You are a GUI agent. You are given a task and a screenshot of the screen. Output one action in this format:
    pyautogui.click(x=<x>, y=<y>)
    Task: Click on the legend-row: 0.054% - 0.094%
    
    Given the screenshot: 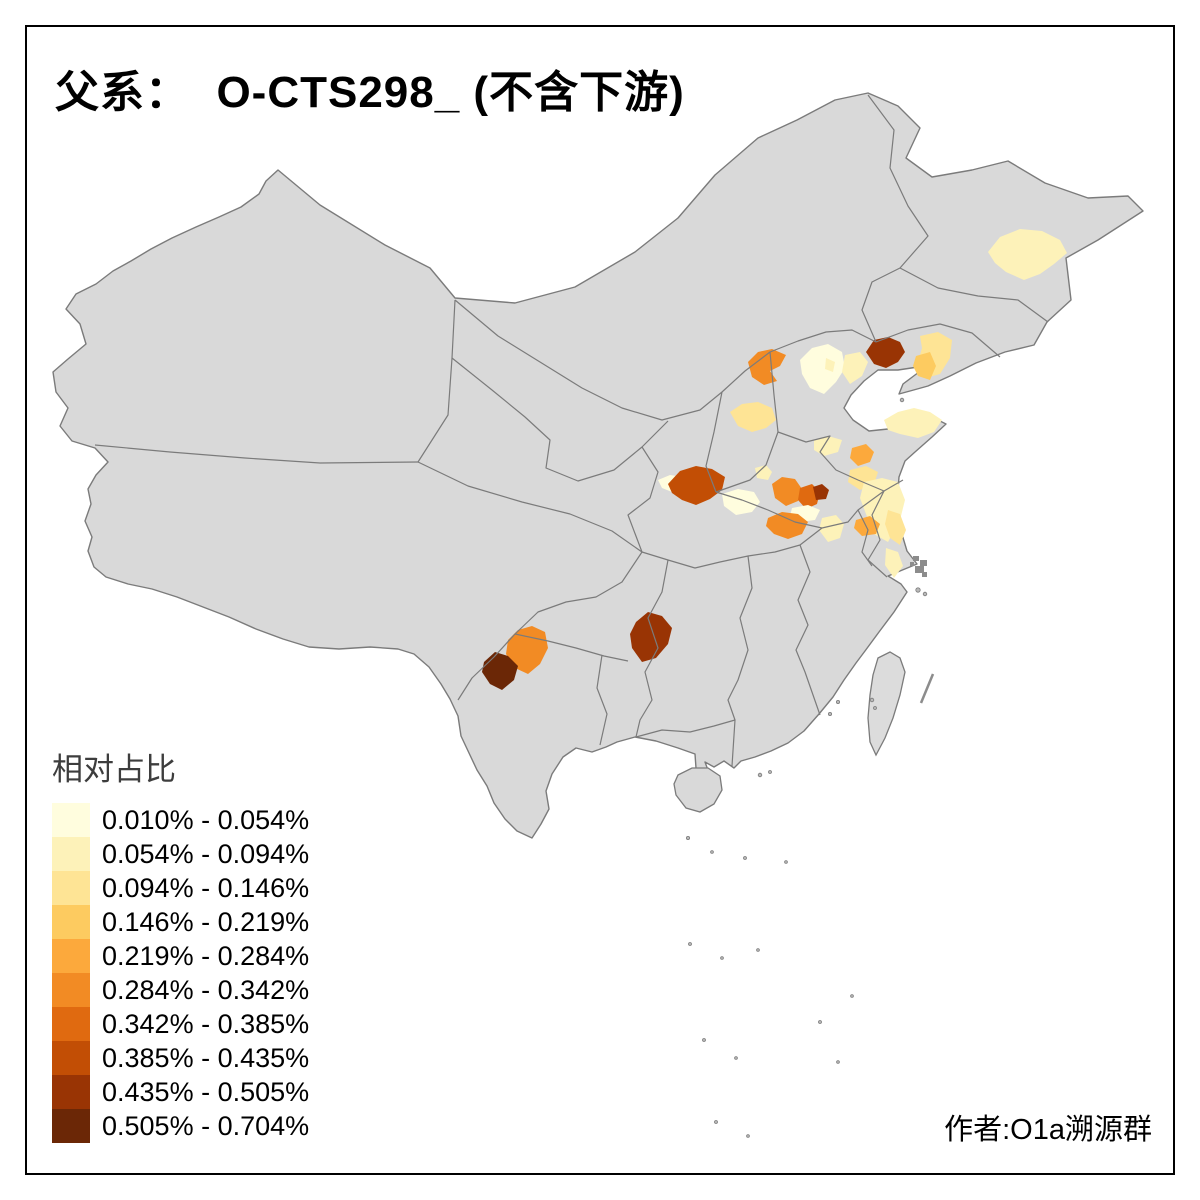 What is the action you would take?
    pyautogui.click(x=180, y=854)
    